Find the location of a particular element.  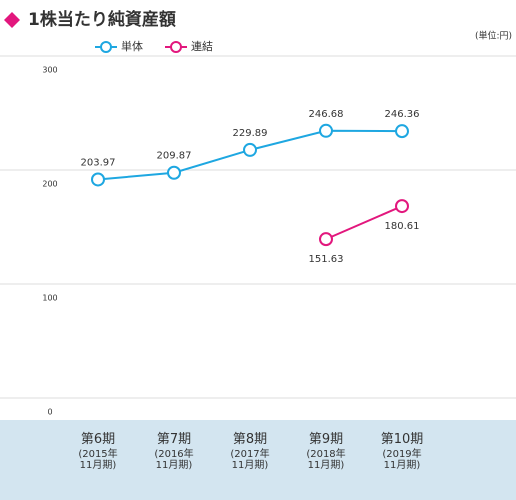

chart-title: 1株当たり純資産額 is located at coordinates (102, 19).